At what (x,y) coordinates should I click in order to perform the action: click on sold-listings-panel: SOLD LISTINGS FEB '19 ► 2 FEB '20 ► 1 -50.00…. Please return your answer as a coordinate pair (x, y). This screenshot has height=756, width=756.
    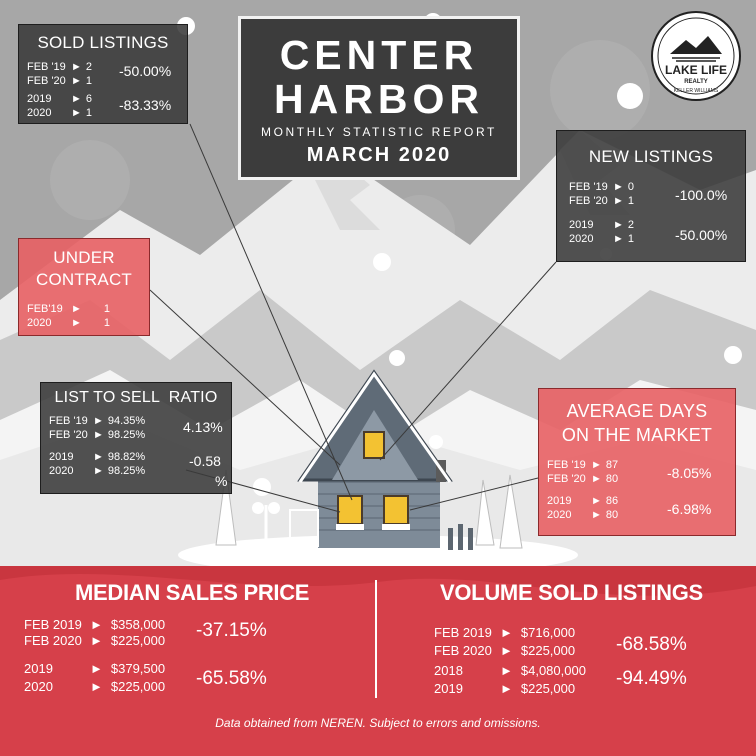
    Looking at the image, I should click on (103, 74).